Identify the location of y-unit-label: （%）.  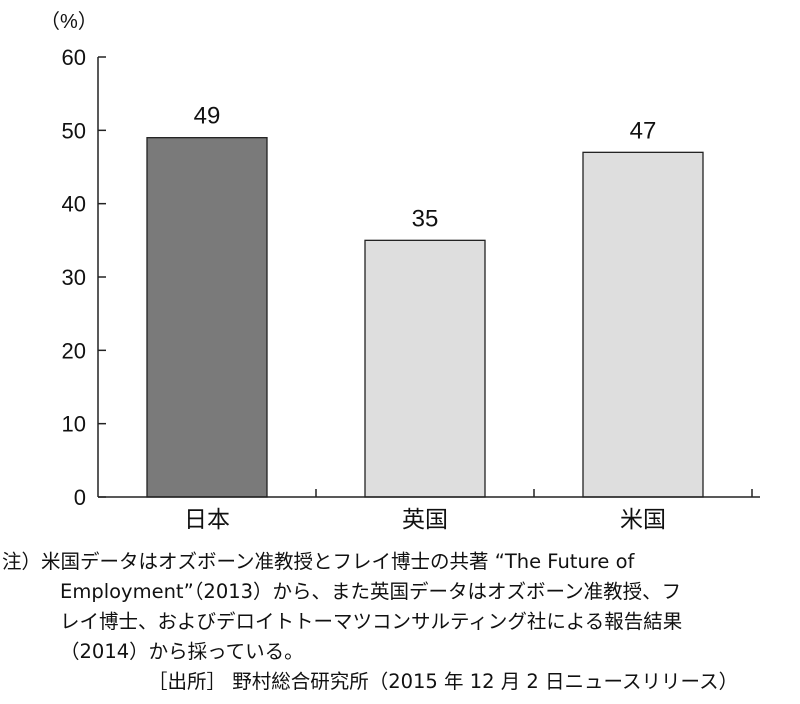
(69, 21).